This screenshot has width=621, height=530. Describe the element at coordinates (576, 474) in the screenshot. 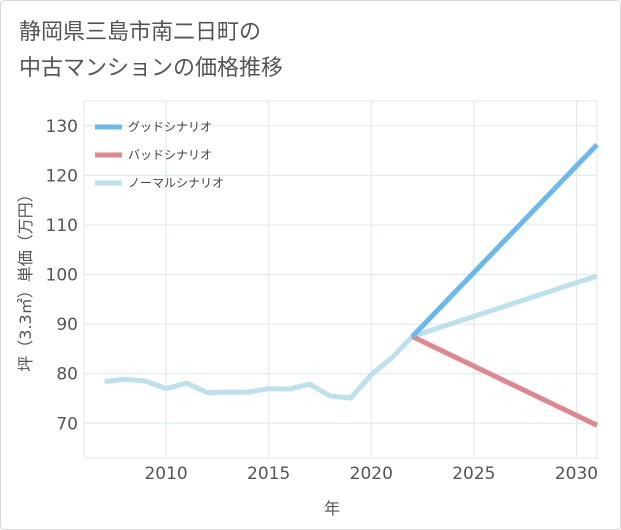

I see `x-tick-label: 2030` at that location.